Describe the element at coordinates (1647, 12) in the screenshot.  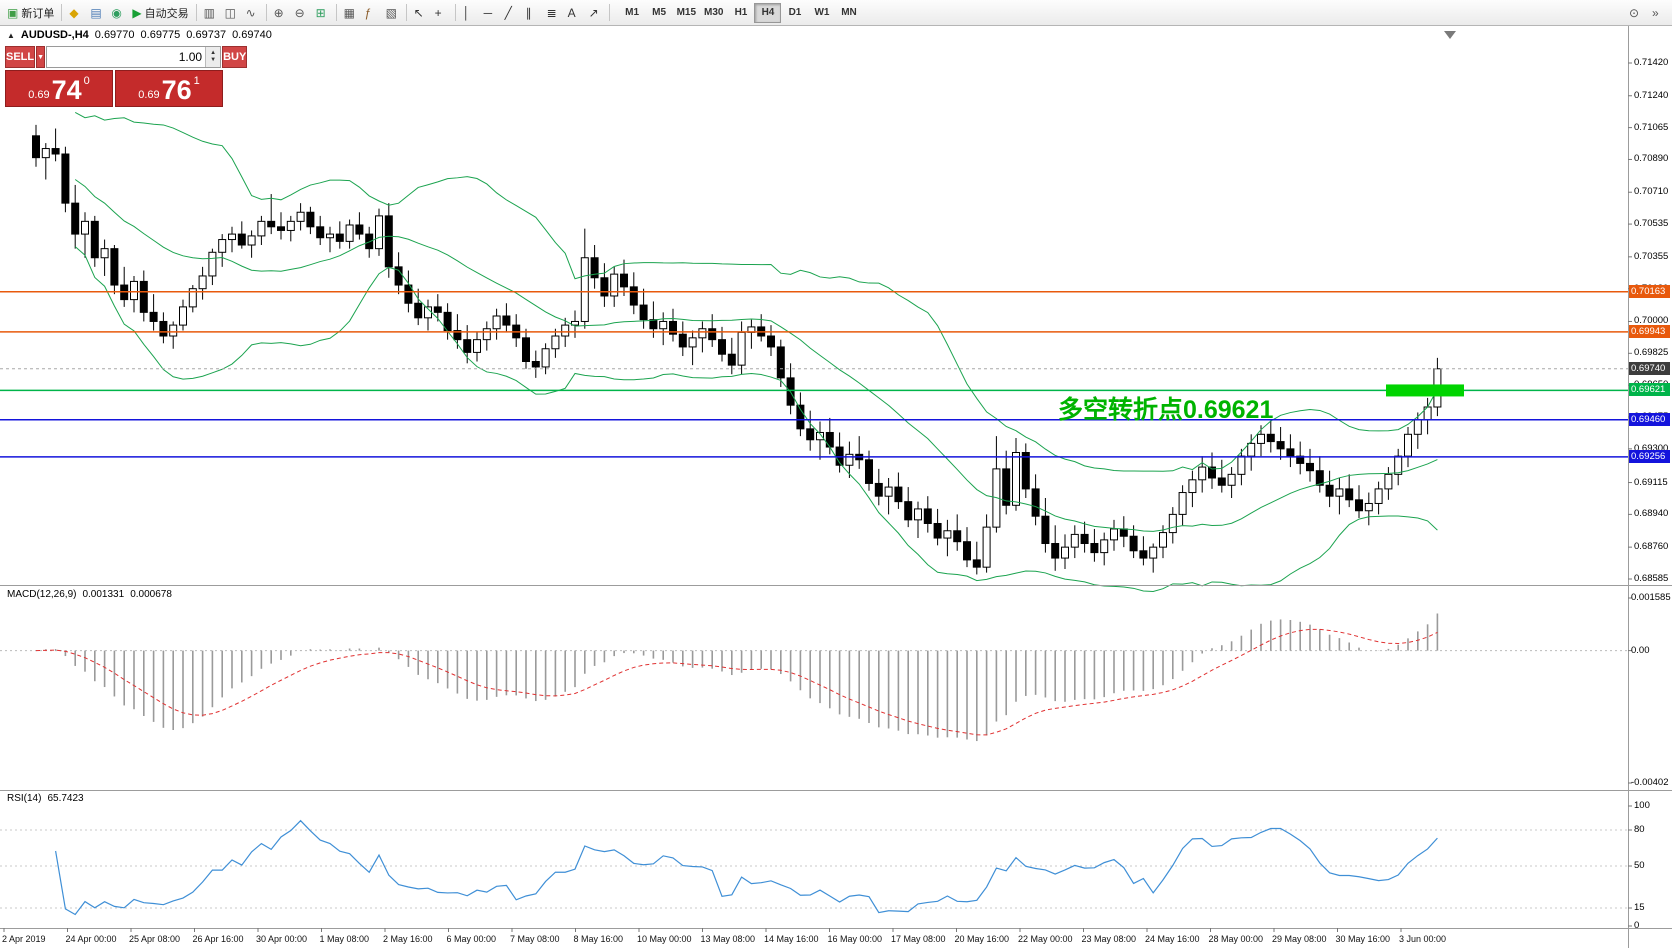
I see `toolbar-right-group: ⊙»` at that location.